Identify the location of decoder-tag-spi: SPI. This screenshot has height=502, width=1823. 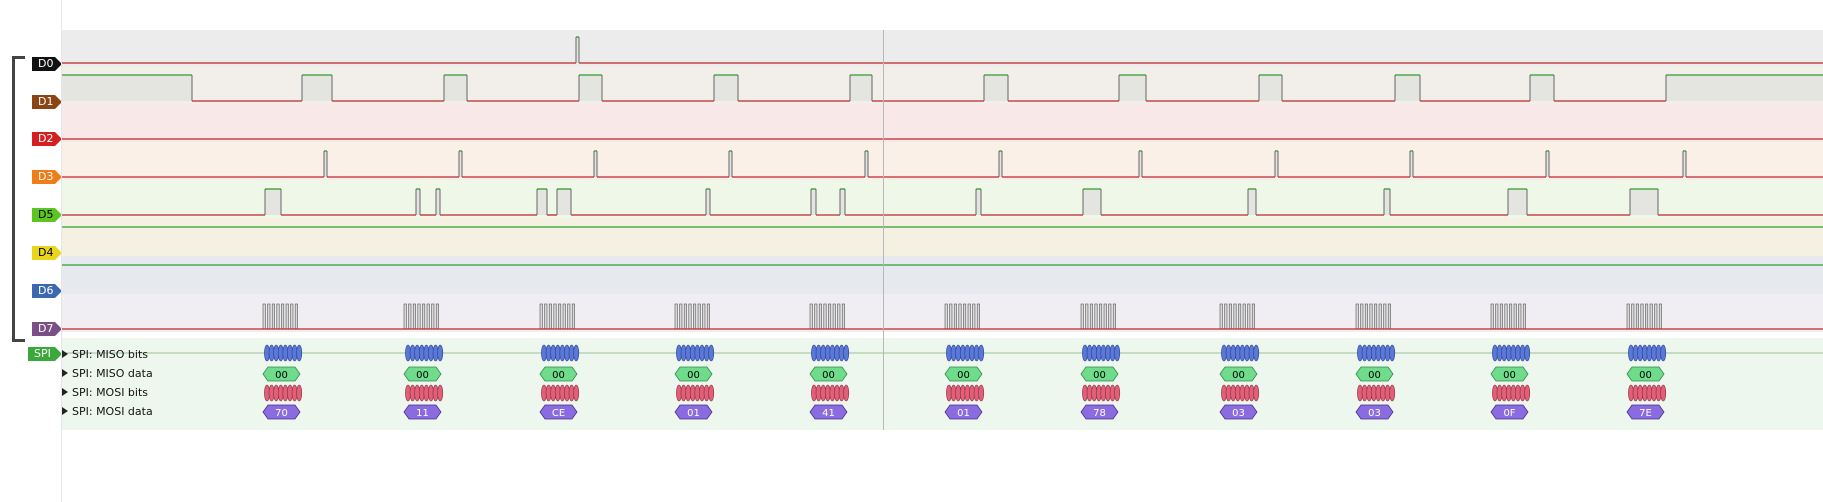
(45, 354).